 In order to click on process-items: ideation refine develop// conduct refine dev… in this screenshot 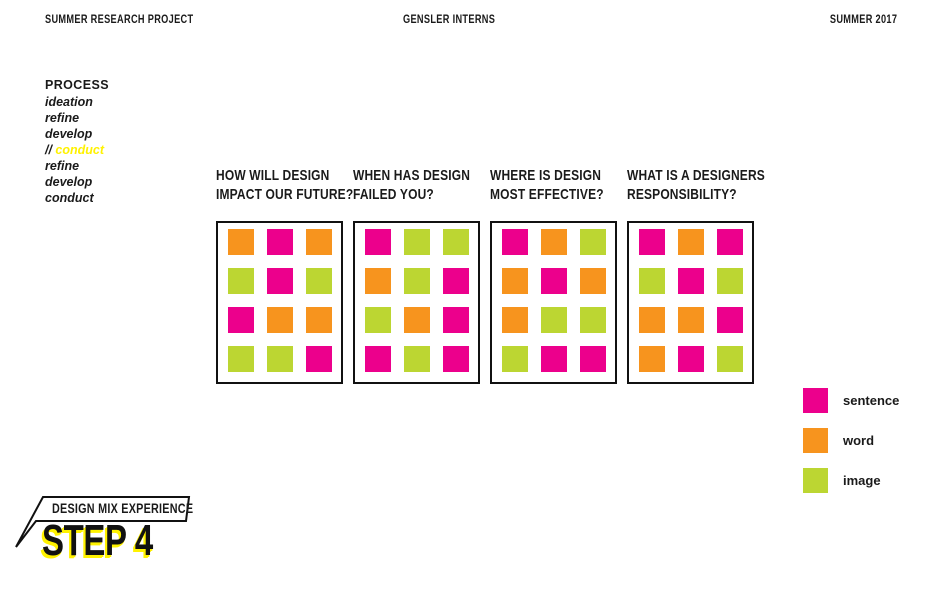, I will do `click(77, 150)`.